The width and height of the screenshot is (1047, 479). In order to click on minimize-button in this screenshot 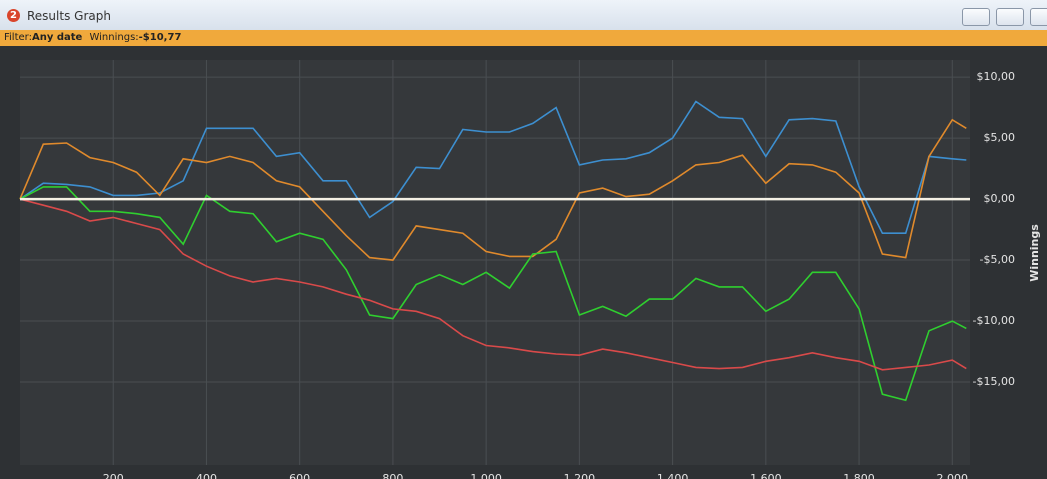, I will do `click(976, 17)`.